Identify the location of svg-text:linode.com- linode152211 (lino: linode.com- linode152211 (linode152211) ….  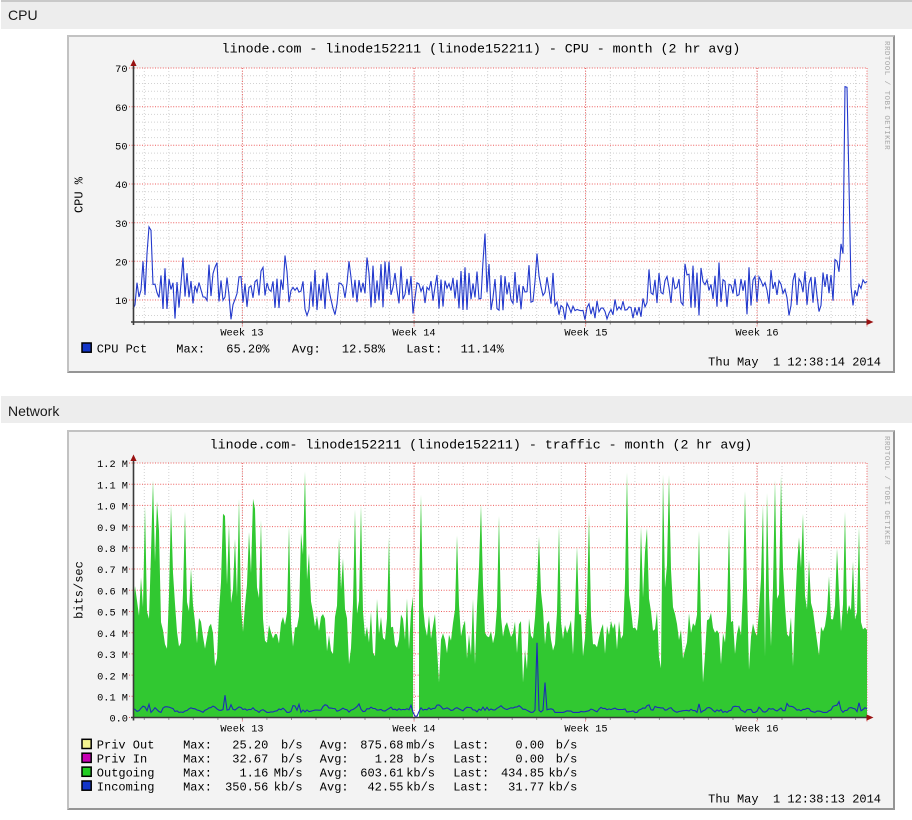
(481, 445).